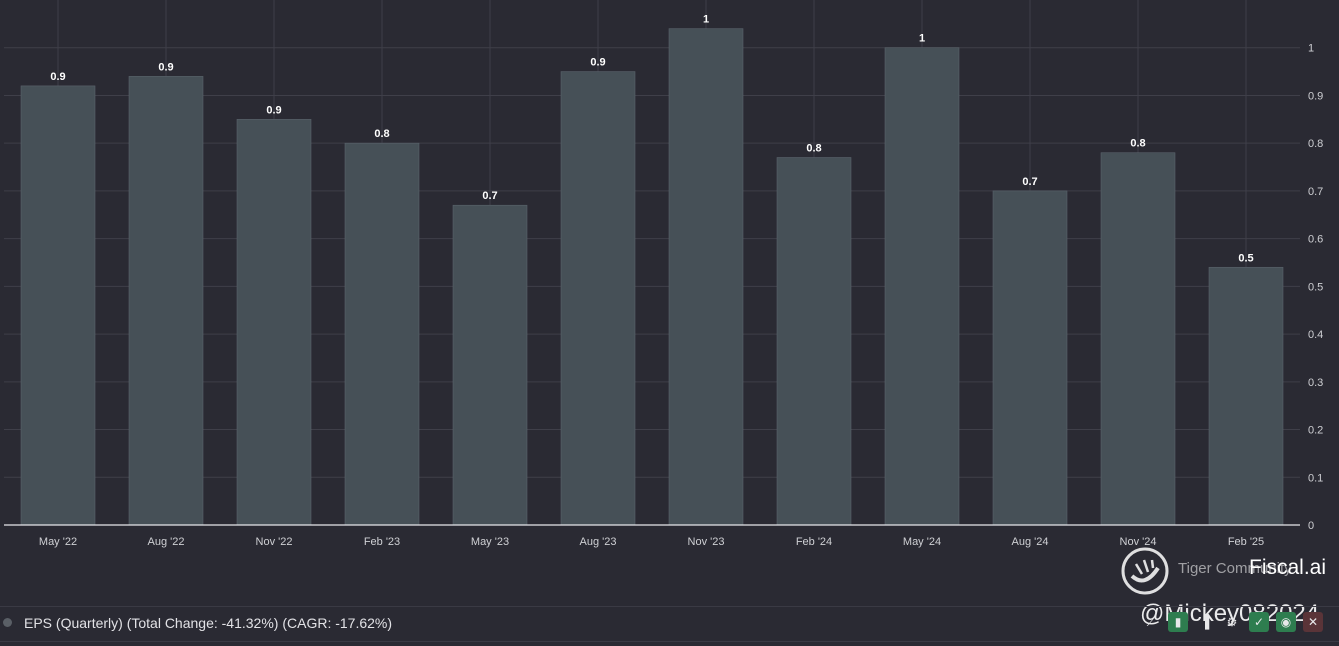 This screenshot has height=646, width=1339. What do you see at coordinates (166, 542) in the screenshot?
I see `x-tick-label-1: Aug '22` at bounding box center [166, 542].